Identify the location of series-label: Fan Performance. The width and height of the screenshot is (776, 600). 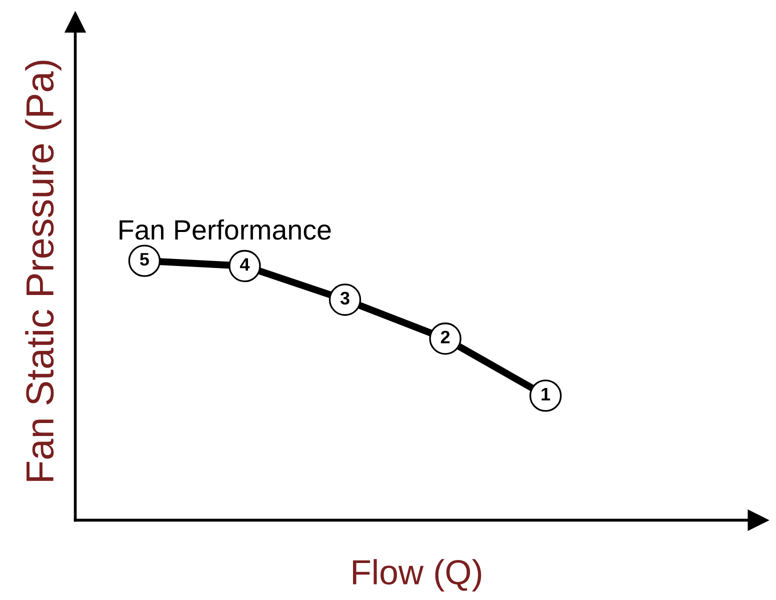
(225, 229).